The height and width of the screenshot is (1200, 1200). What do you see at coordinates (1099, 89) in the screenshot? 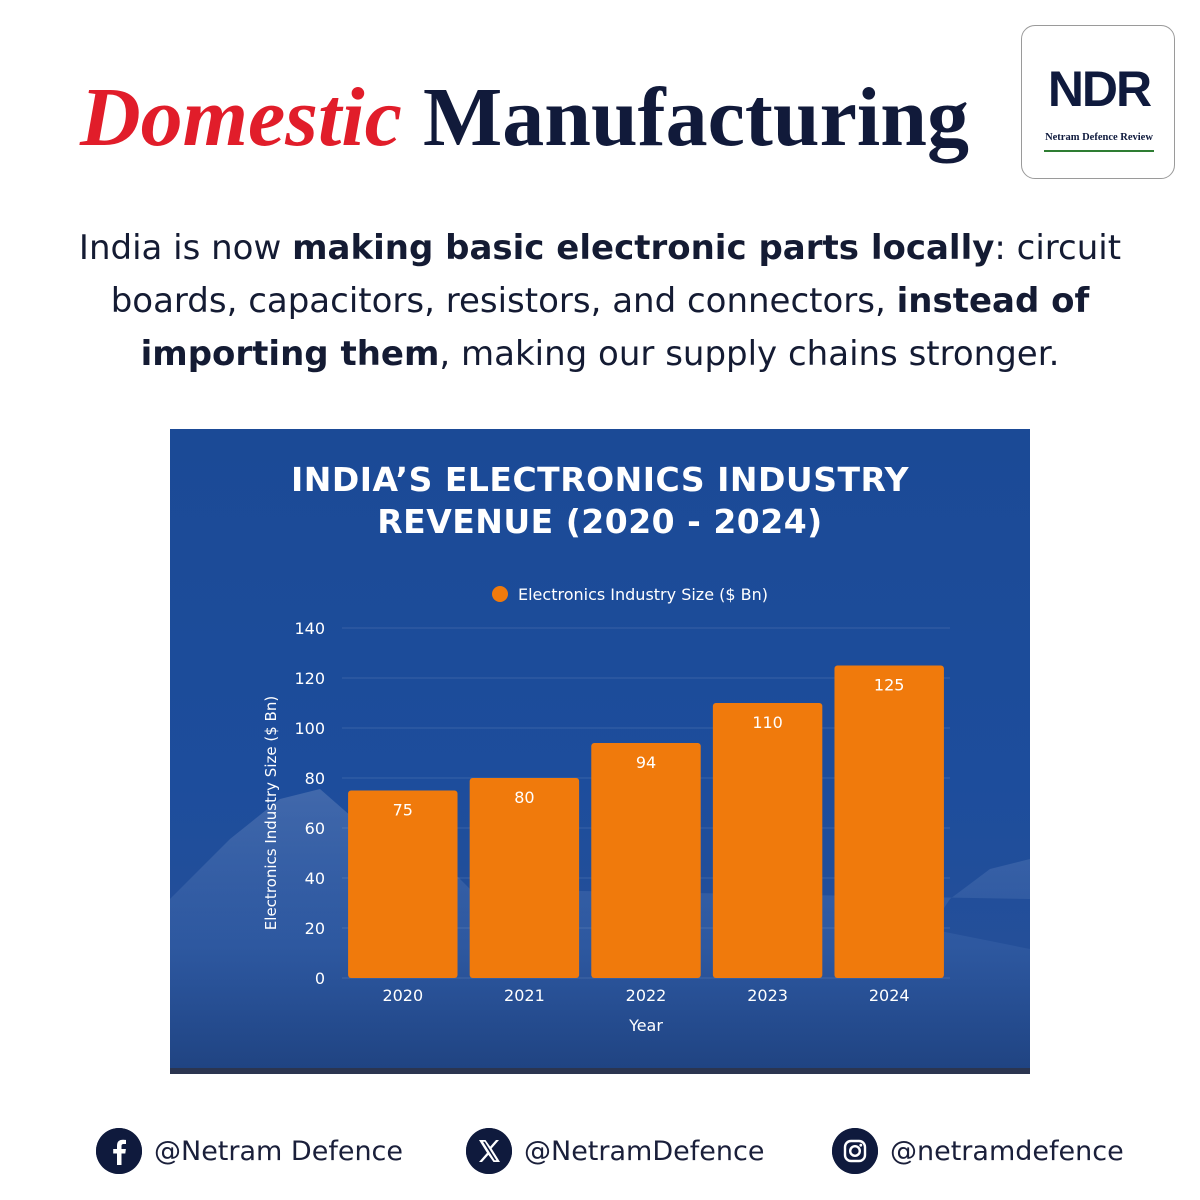
I see `logo-mark: NDR` at bounding box center [1099, 89].